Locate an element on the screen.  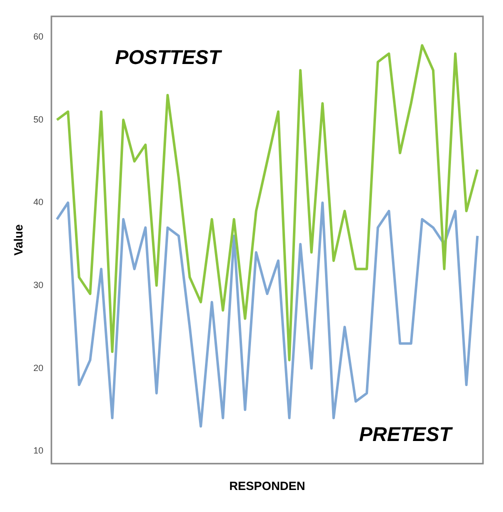
series-label: PRETEST is located at coordinates (406, 435).